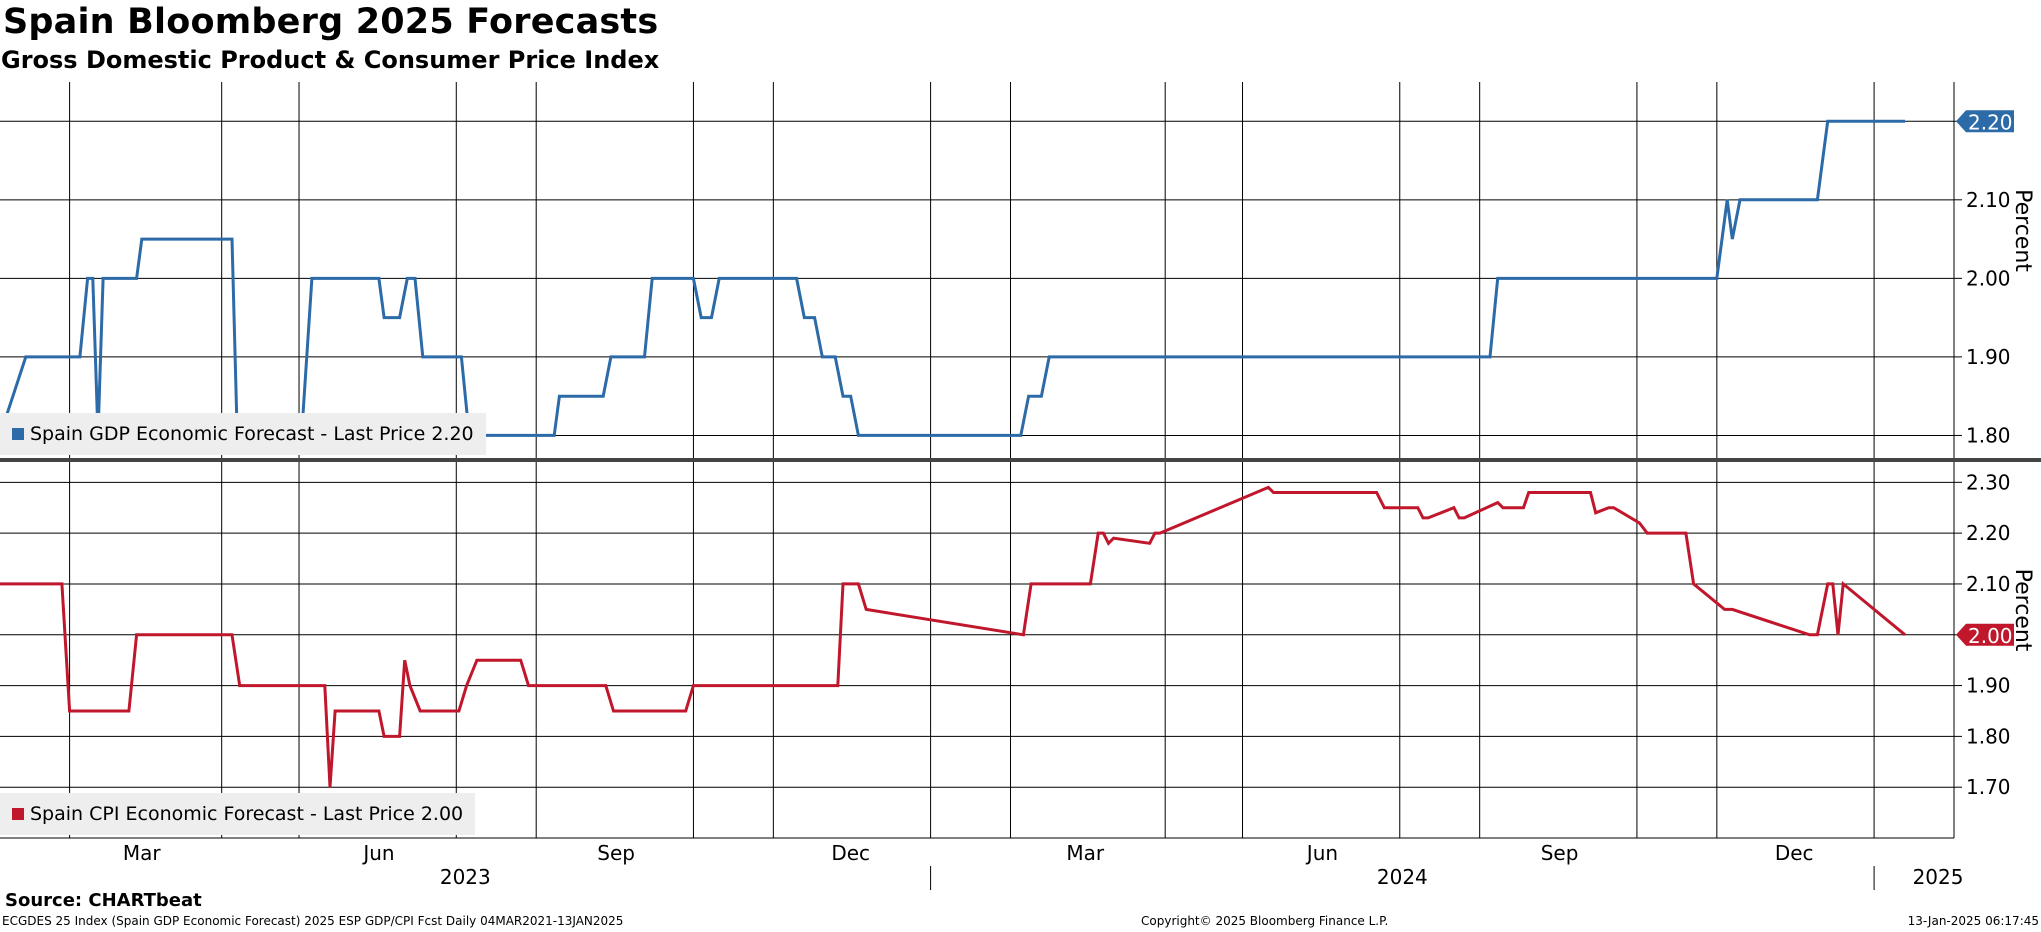 This screenshot has width=2041, height=932. I want to click on gdp-ytick-label: 2.10, so click(1988, 200).